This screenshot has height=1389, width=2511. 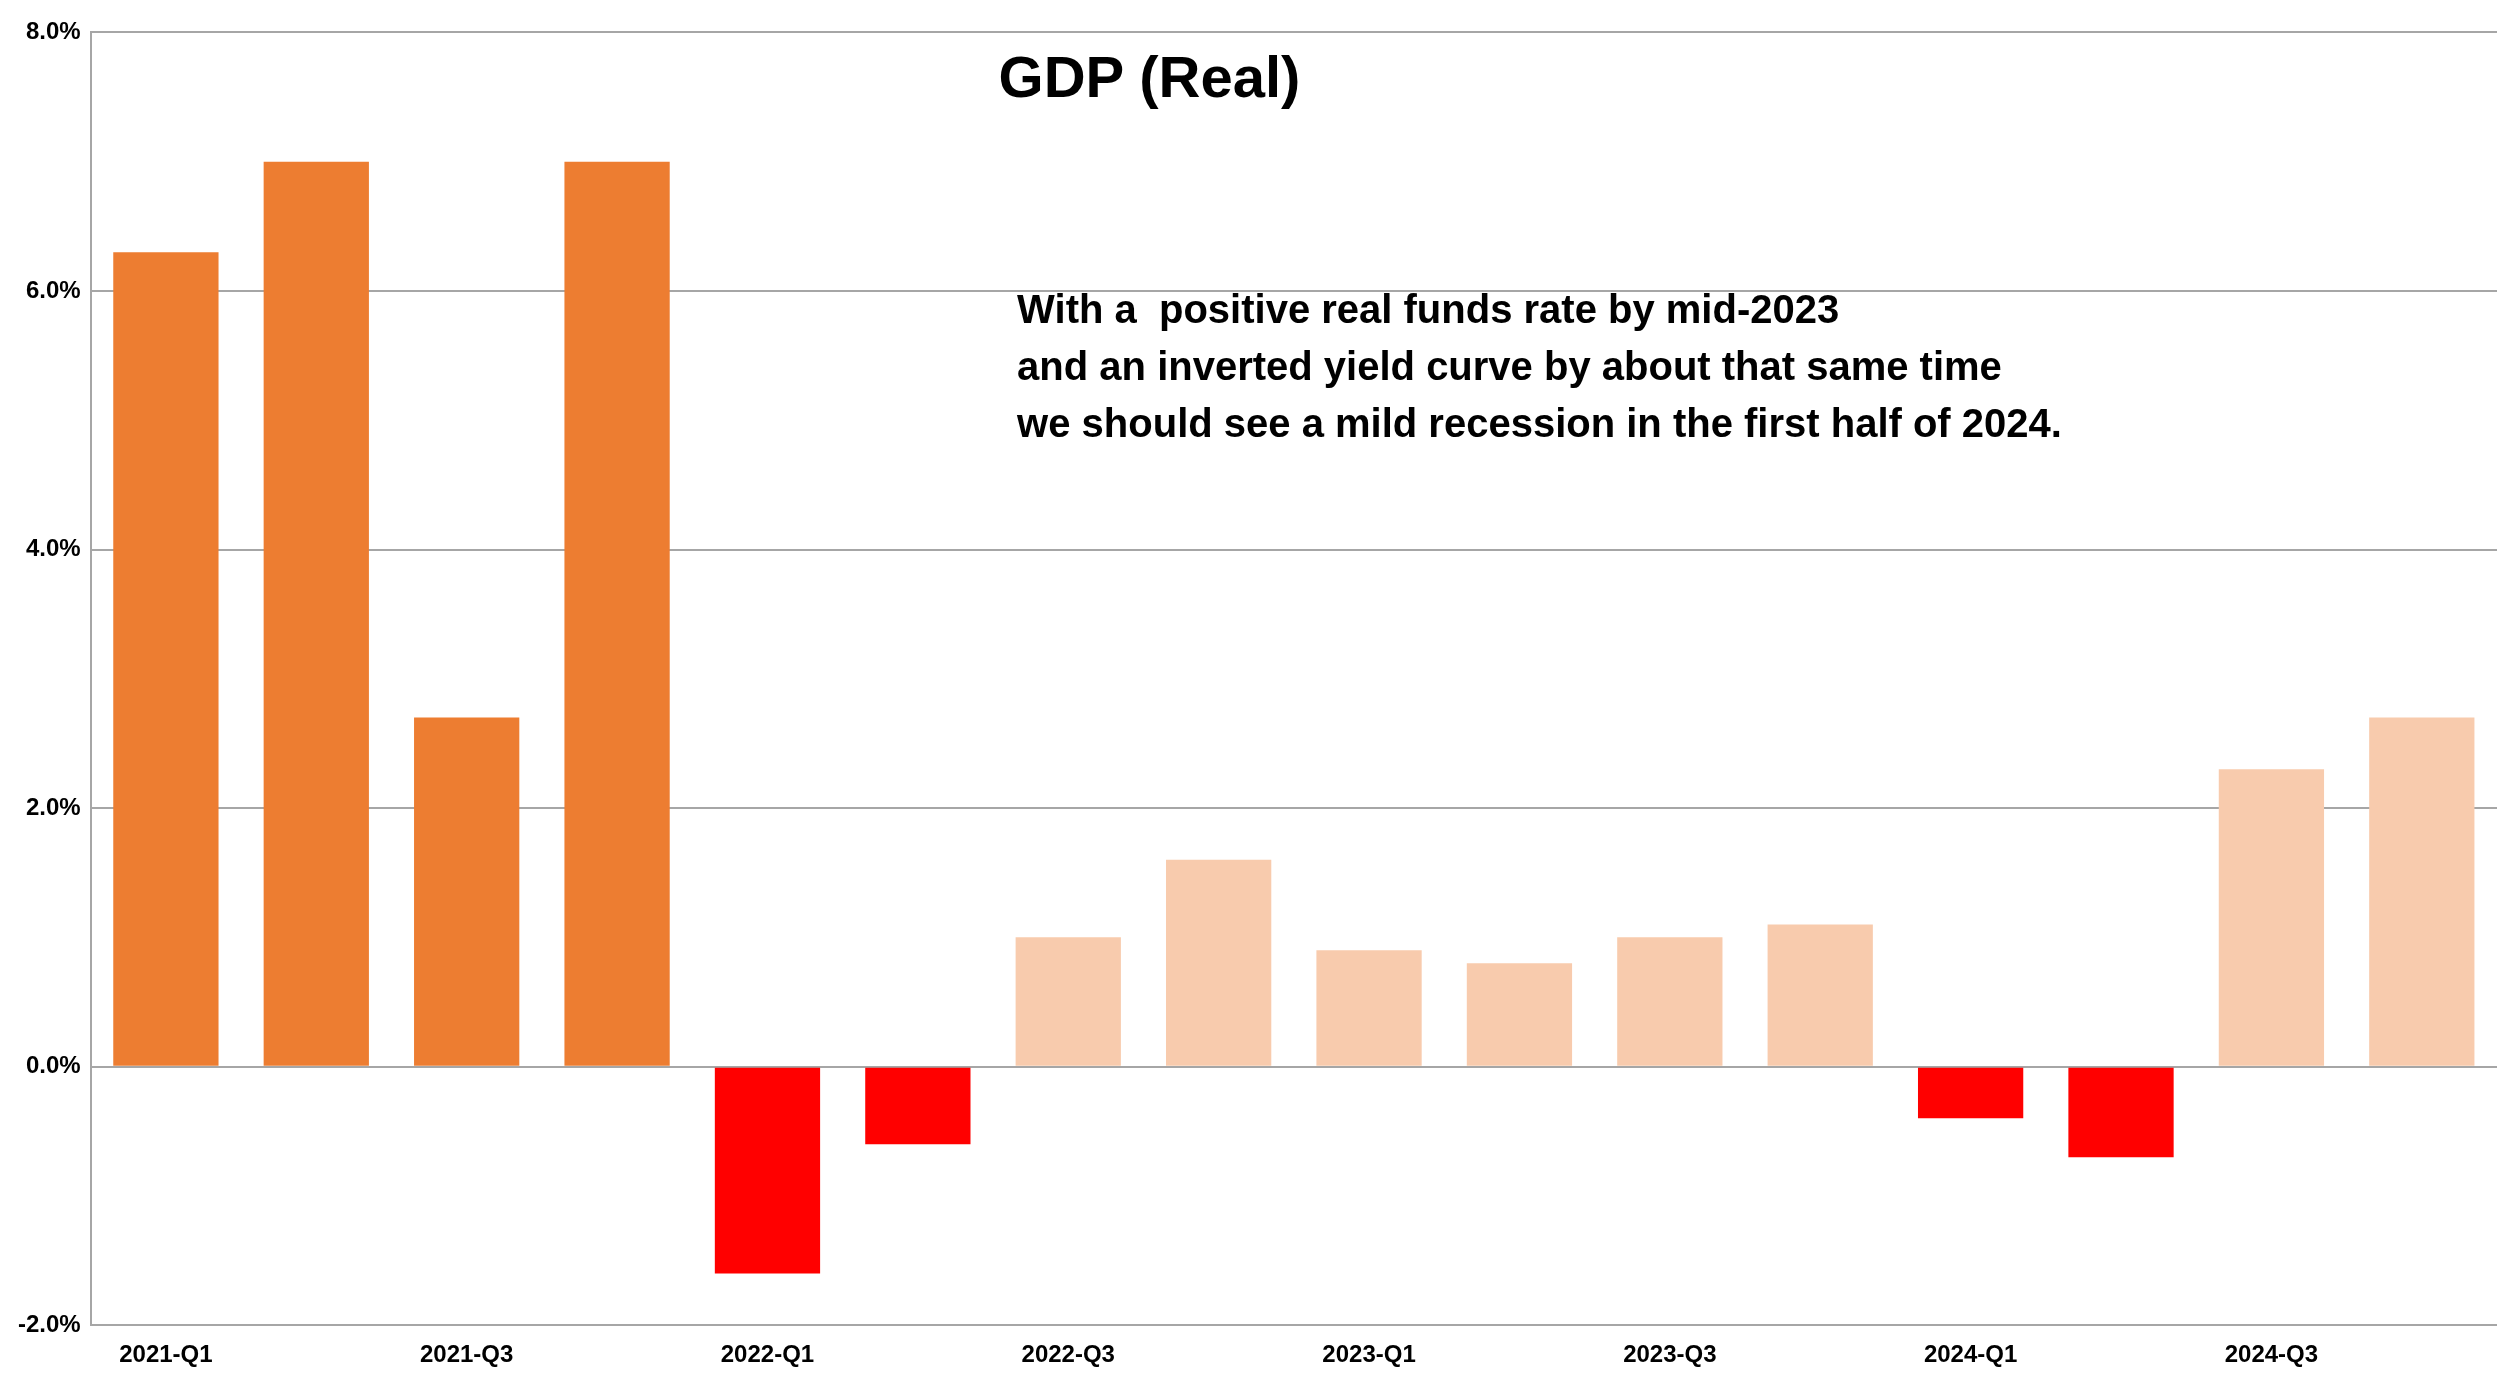 I want to click on annotation: we should see a mild recession in the first half of 2024., so click(x=1539, y=423).